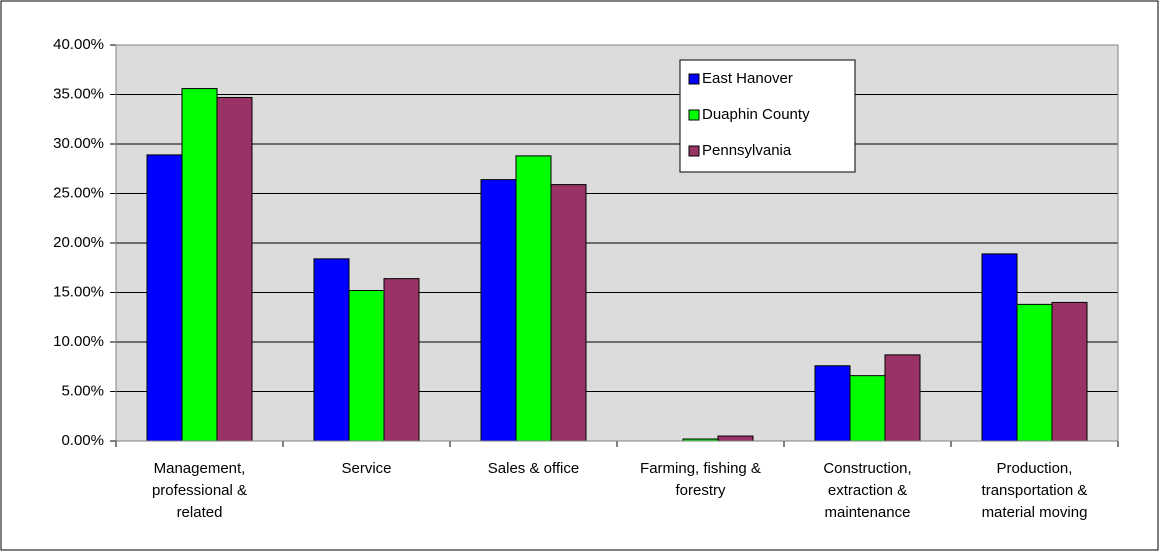  What do you see at coordinates (82, 440) in the screenshot?
I see `y-tick-label: 0.00%` at bounding box center [82, 440].